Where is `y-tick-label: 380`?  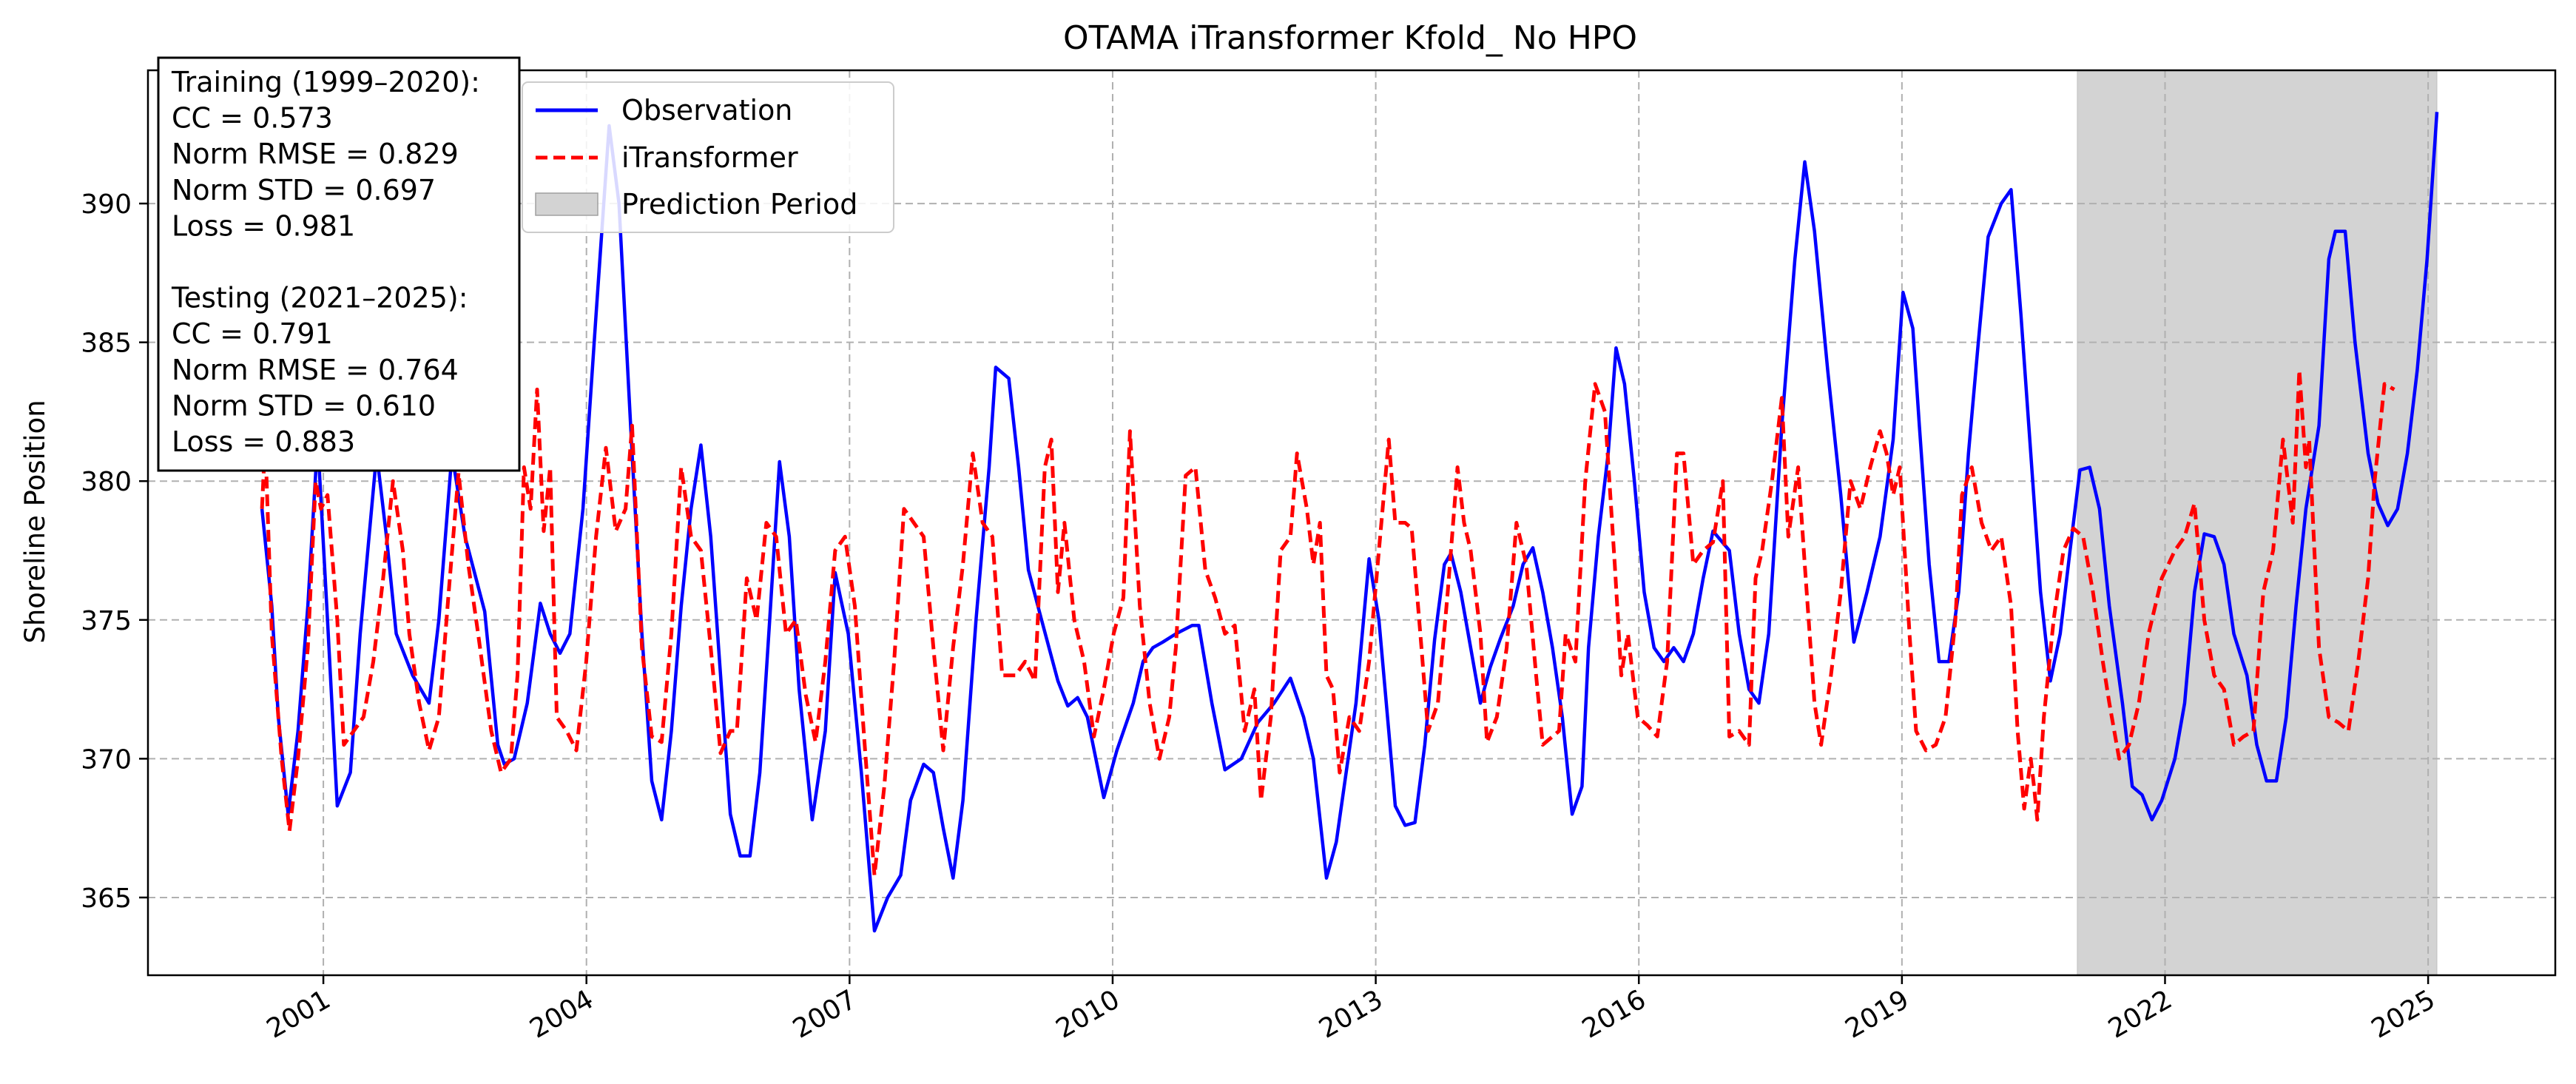 y-tick-label: 380 is located at coordinates (106, 482).